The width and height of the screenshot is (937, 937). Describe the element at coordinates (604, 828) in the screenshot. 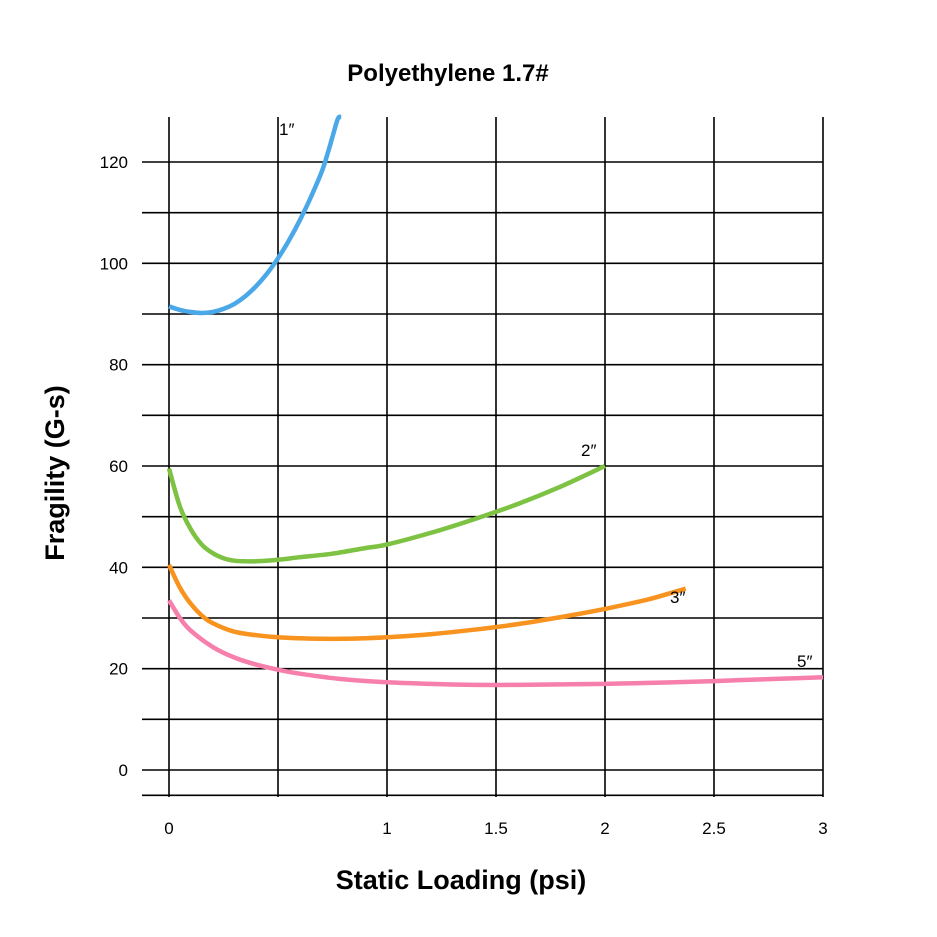

I see `x-tick-label: 2` at that location.